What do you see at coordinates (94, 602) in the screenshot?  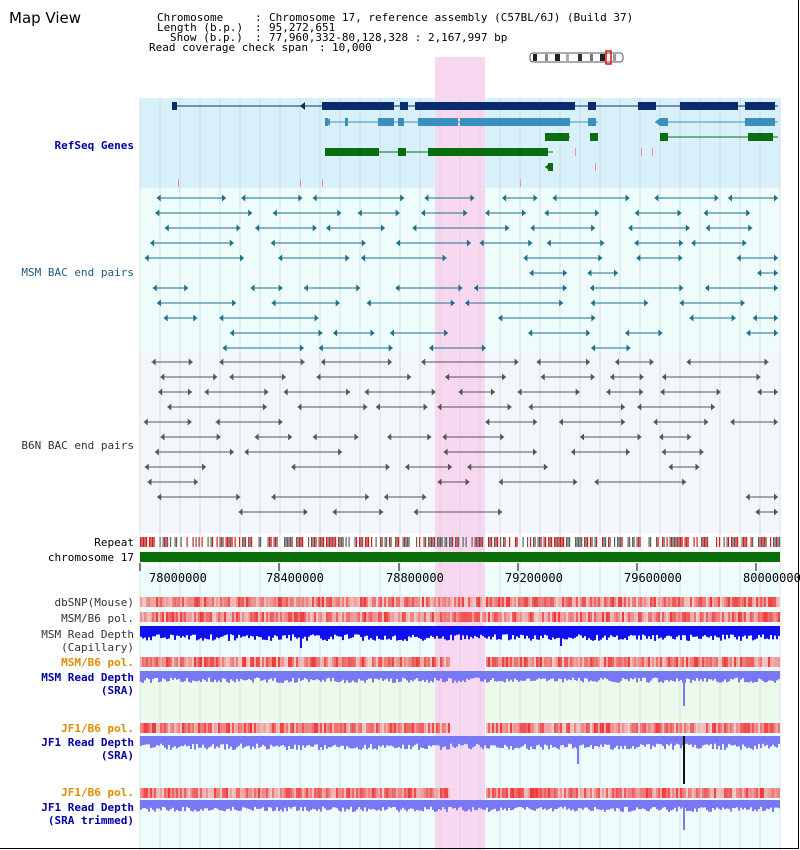 I see `track-label-dbsnp: dbSNP(Mouse)` at bounding box center [94, 602].